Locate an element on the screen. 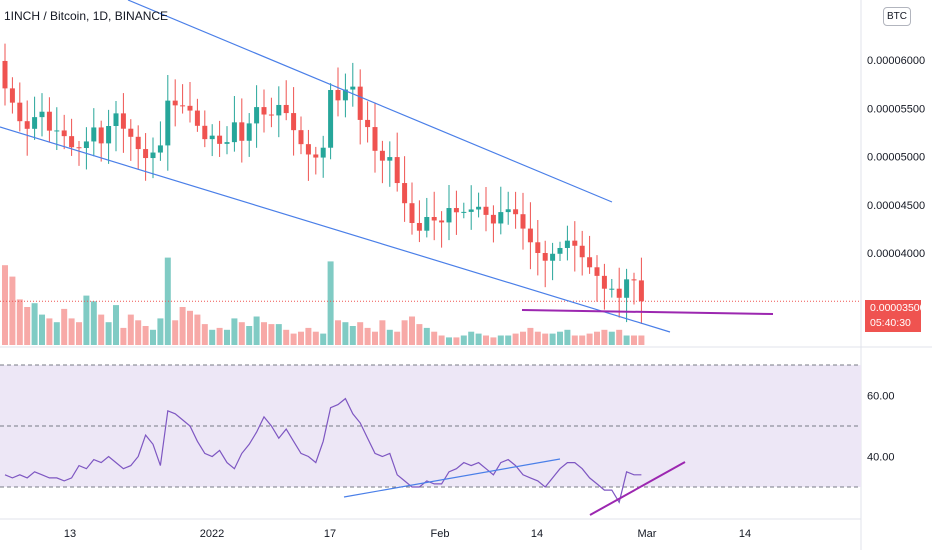  price-tick-label: 0.00006000 is located at coordinates (896, 61).